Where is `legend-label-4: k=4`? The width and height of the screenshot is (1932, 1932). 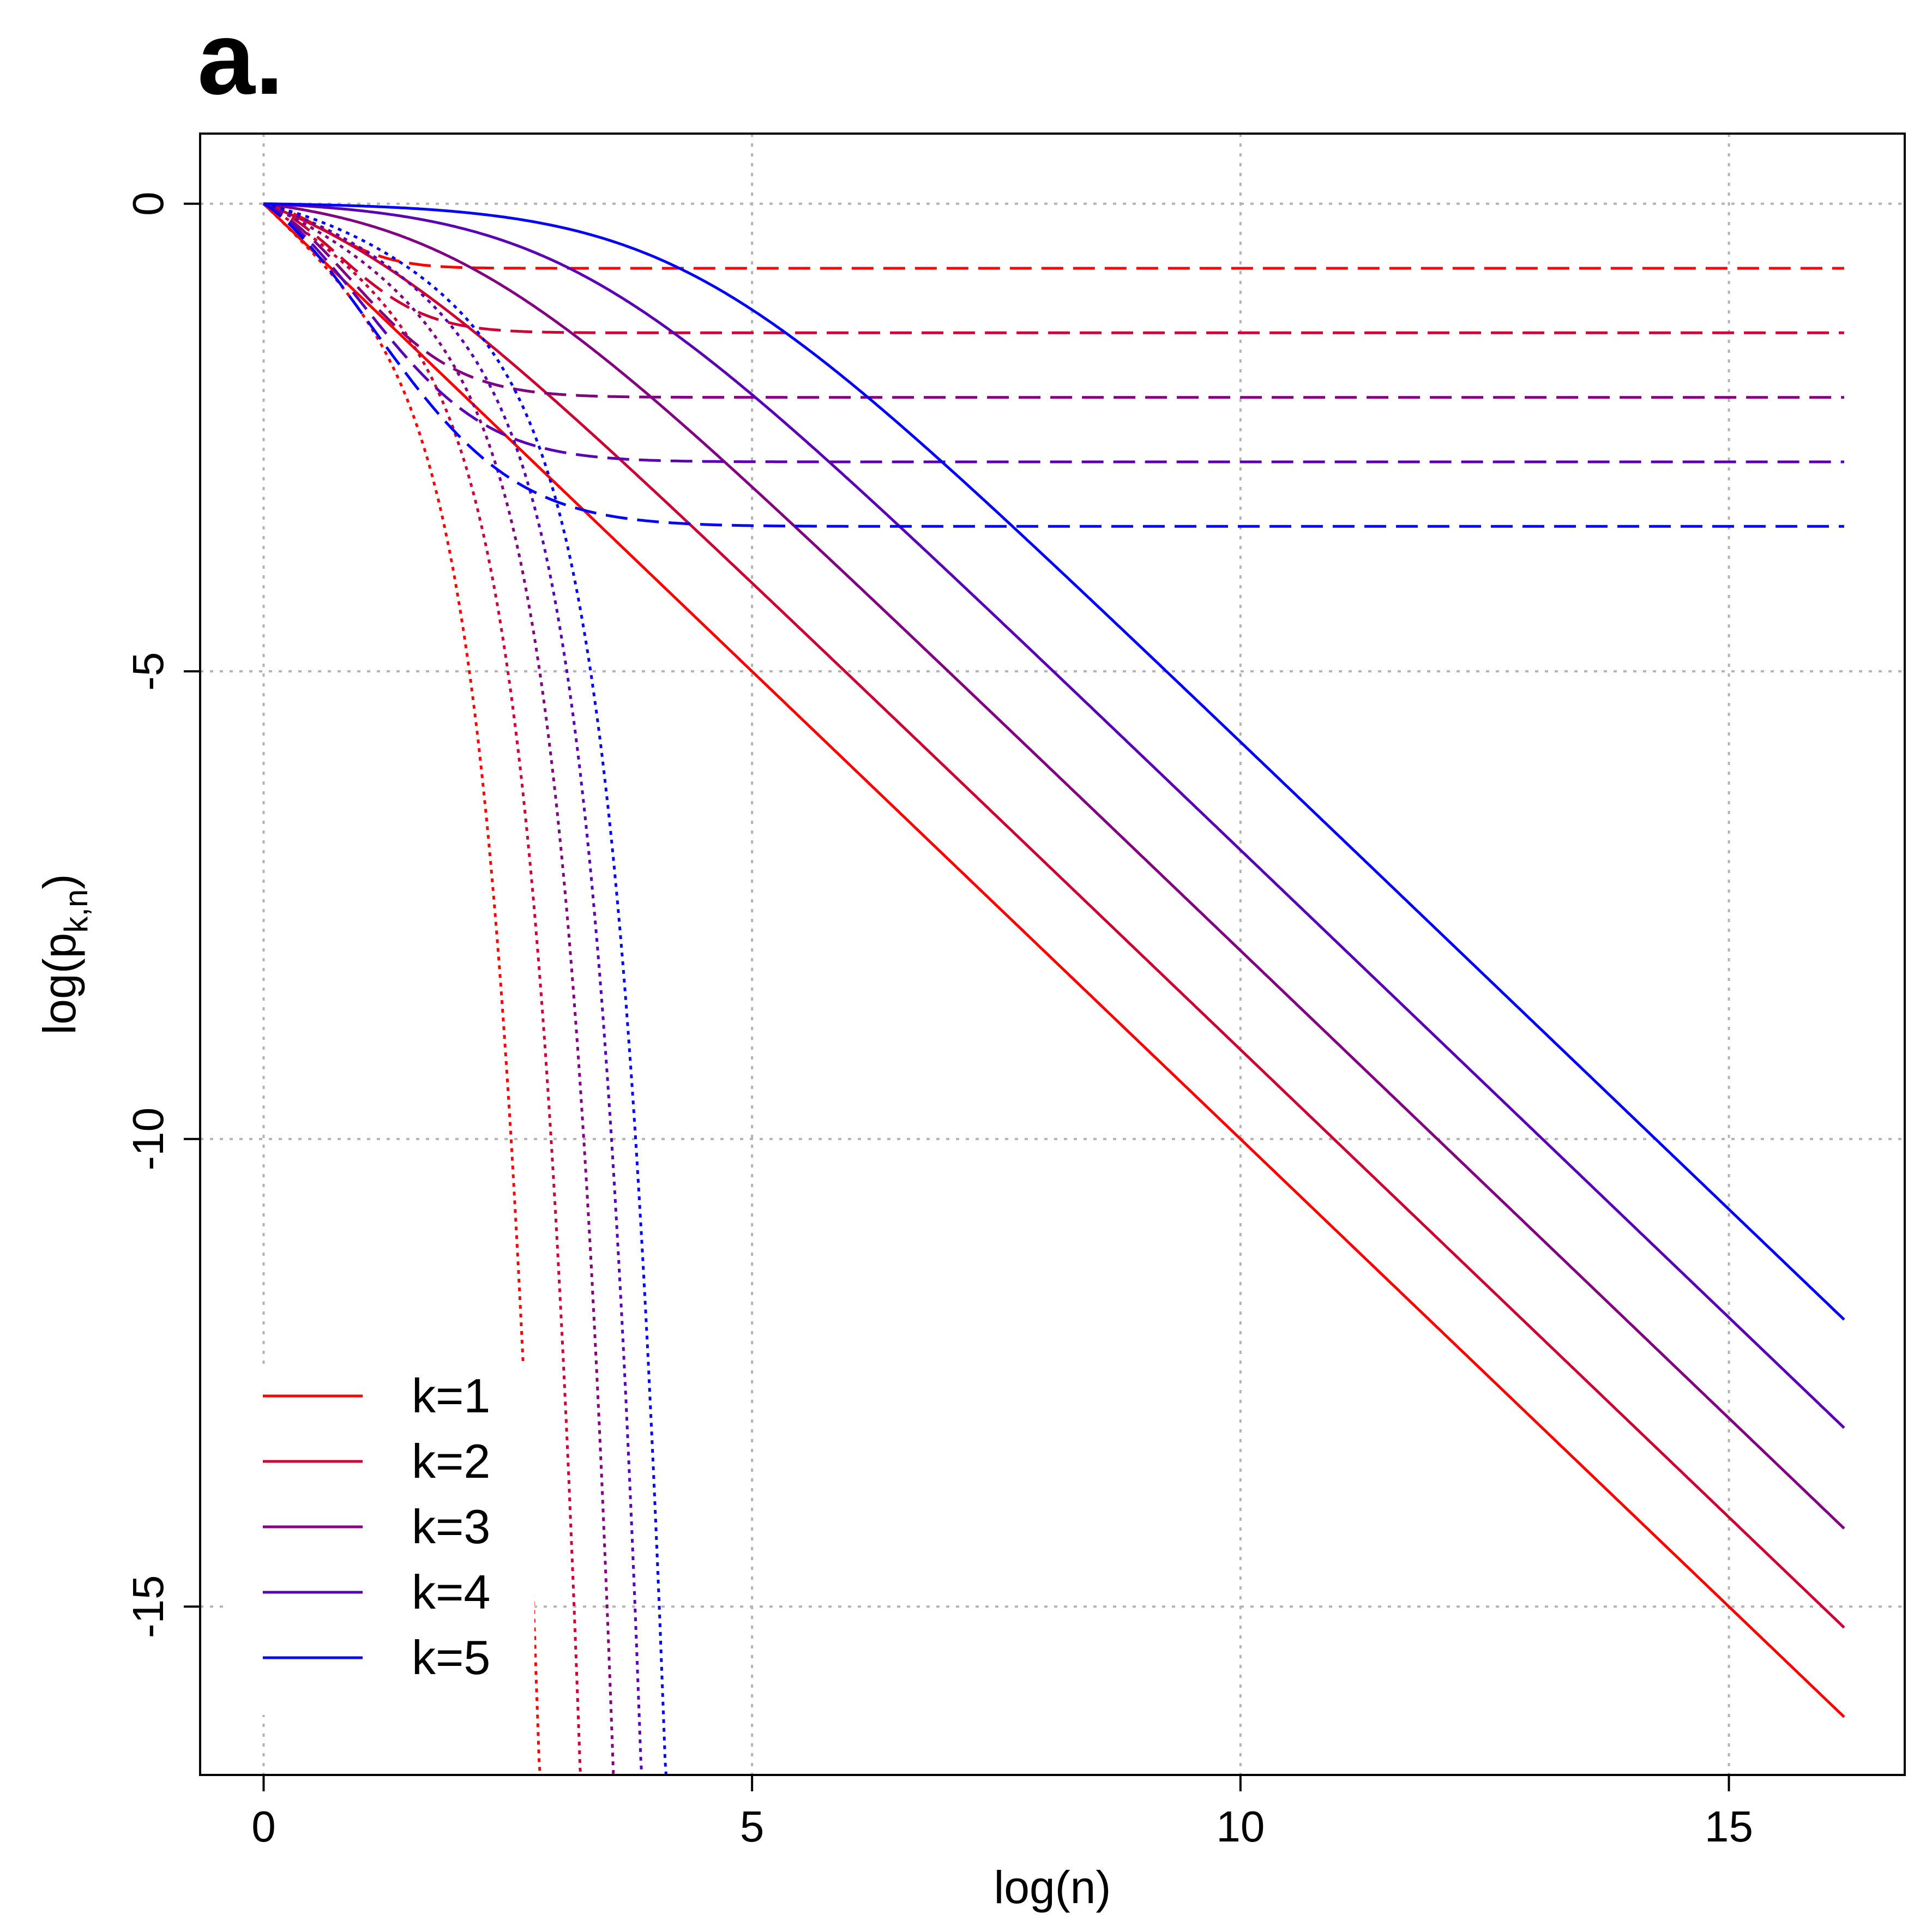 legend-label-4: k=4 is located at coordinates (451, 1592).